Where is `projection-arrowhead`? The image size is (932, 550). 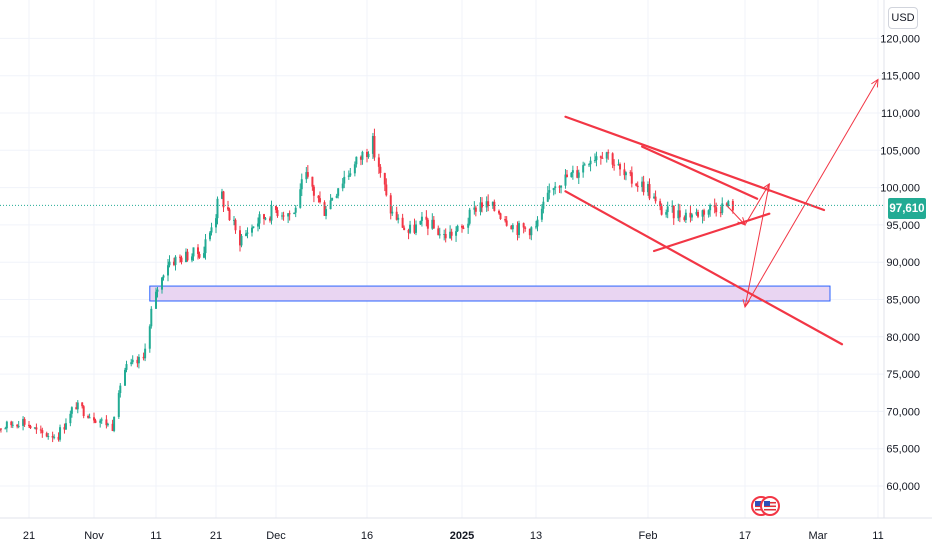
projection-arrowhead is located at coordinates (746, 304).